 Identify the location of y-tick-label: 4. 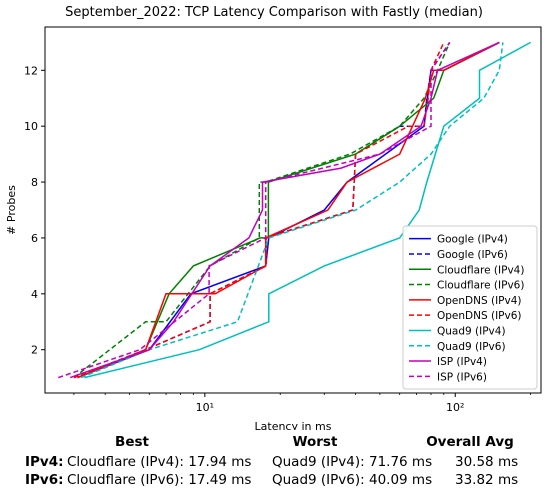
(34, 294).